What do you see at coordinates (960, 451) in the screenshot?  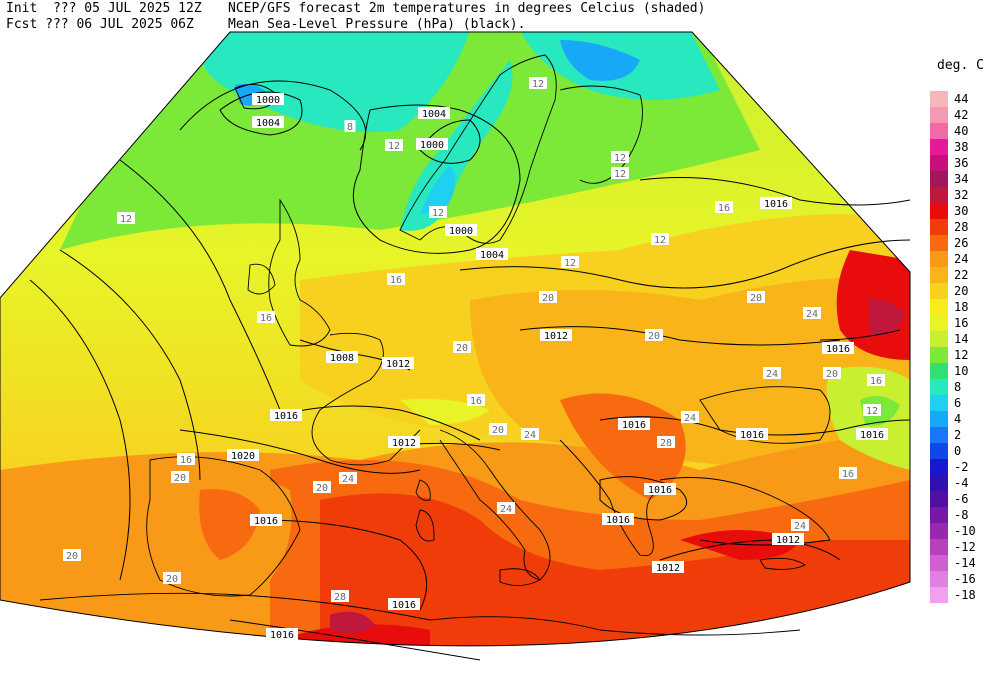 I see `legend-item: 0` at bounding box center [960, 451].